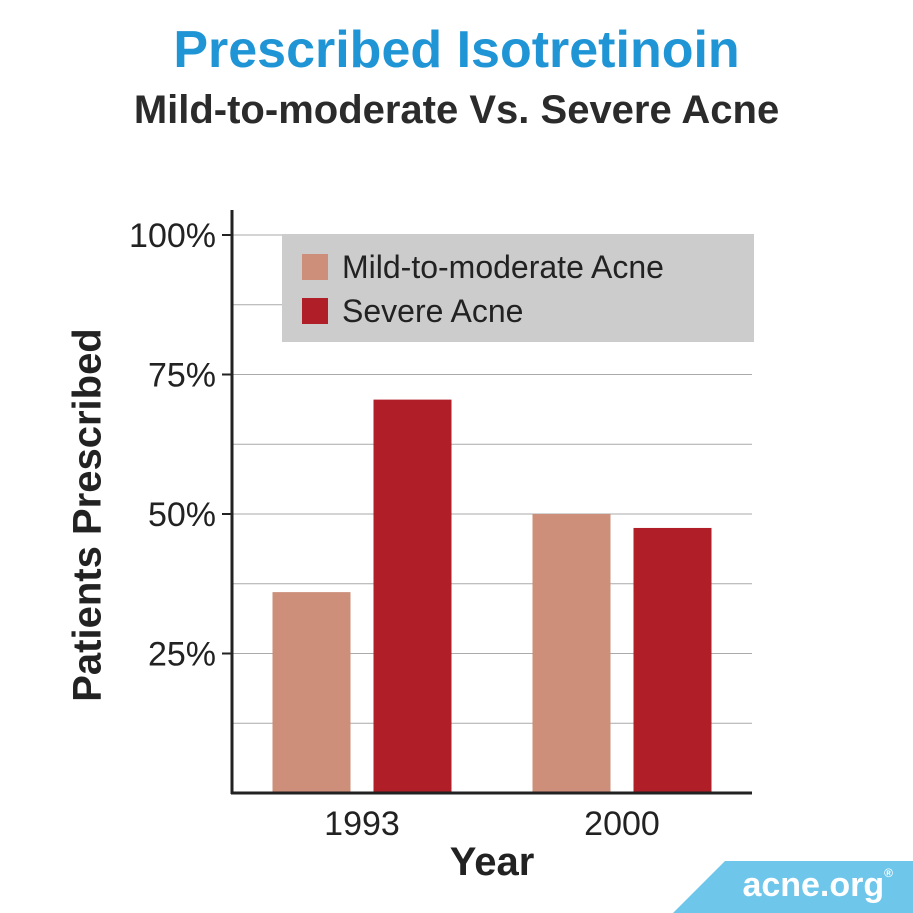 The image size is (913, 913). I want to click on x-axis-label: Year, so click(492, 862).